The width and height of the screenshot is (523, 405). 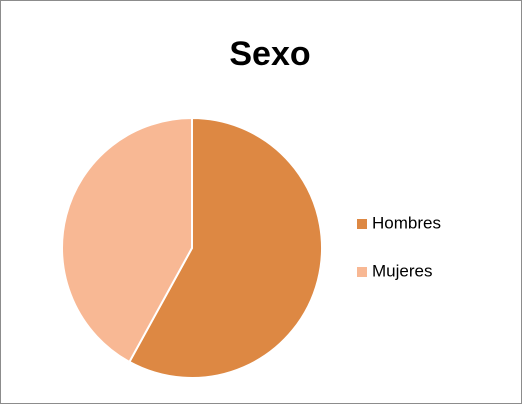 What do you see at coordinates (402, 270) in the screenshot?
I see `legend-label: Mujeres` at bounding box center [402, 270].